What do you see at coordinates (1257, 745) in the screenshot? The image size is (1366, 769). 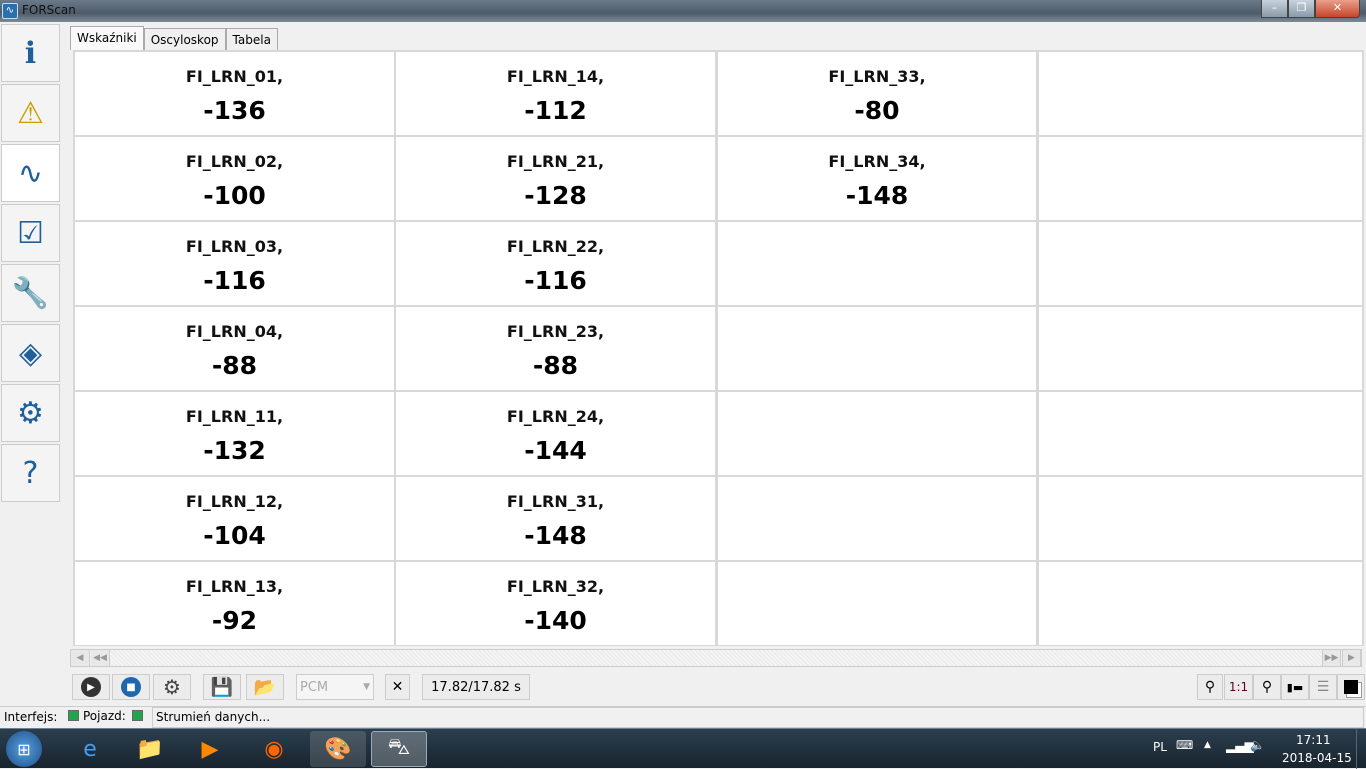 I see `volume-icon: 🔈` at bounding box center [1257, 745].